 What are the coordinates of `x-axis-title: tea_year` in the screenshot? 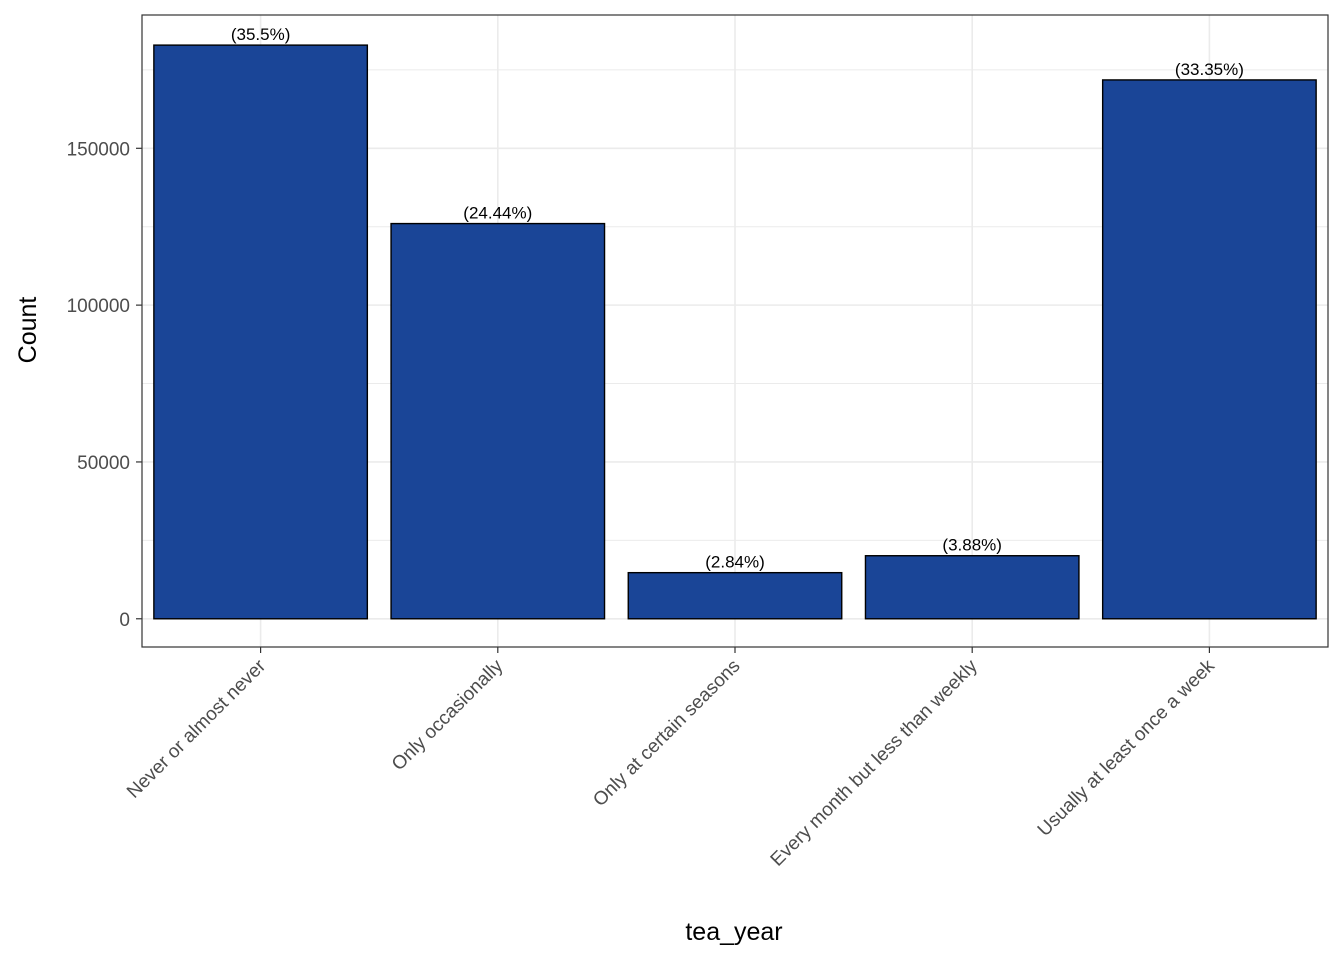 It's located at (733, 932).